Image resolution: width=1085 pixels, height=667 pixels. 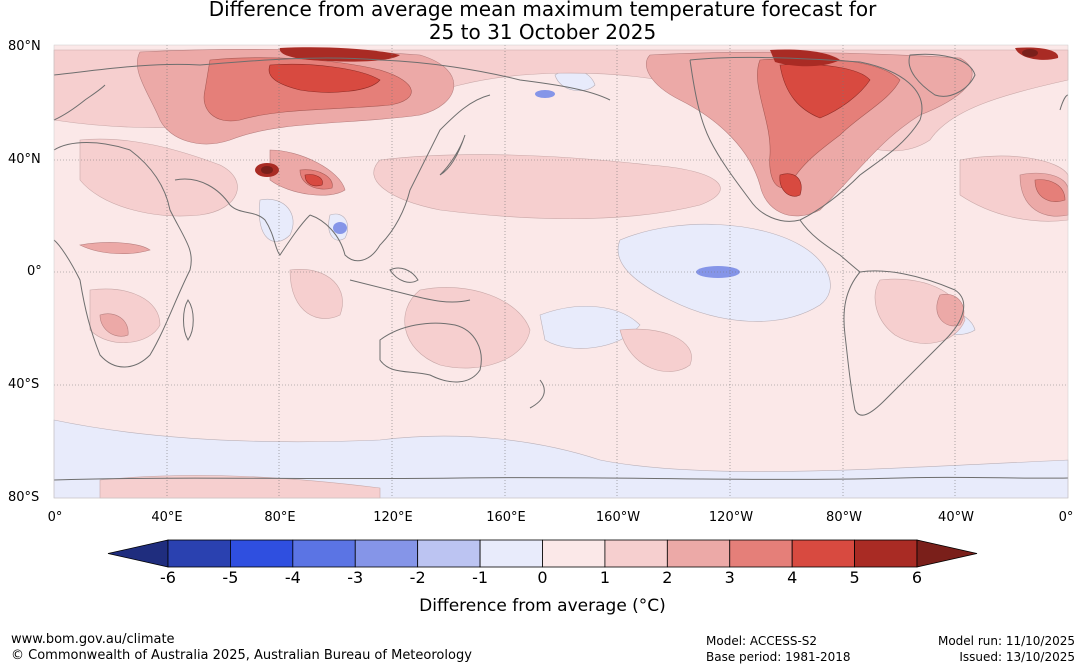 What do you see at coordinates (917, 577) in the screenshot?
I see `colorbar-tick-label: 6` at bounding box center [917, 577].